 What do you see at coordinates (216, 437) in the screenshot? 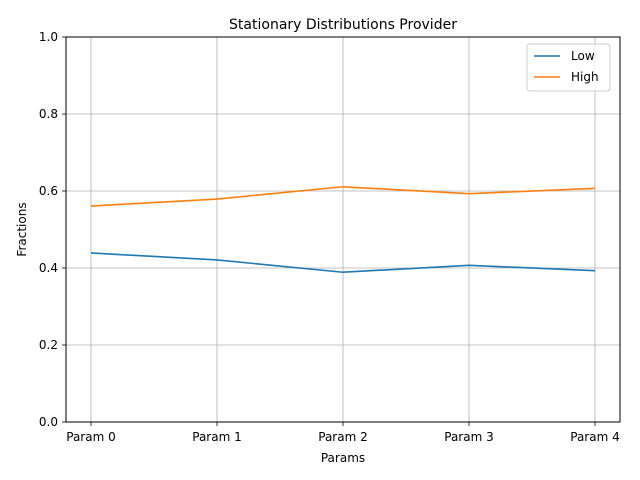
I see `x-tick-label: Param 1` at bounding box center [216, 437].